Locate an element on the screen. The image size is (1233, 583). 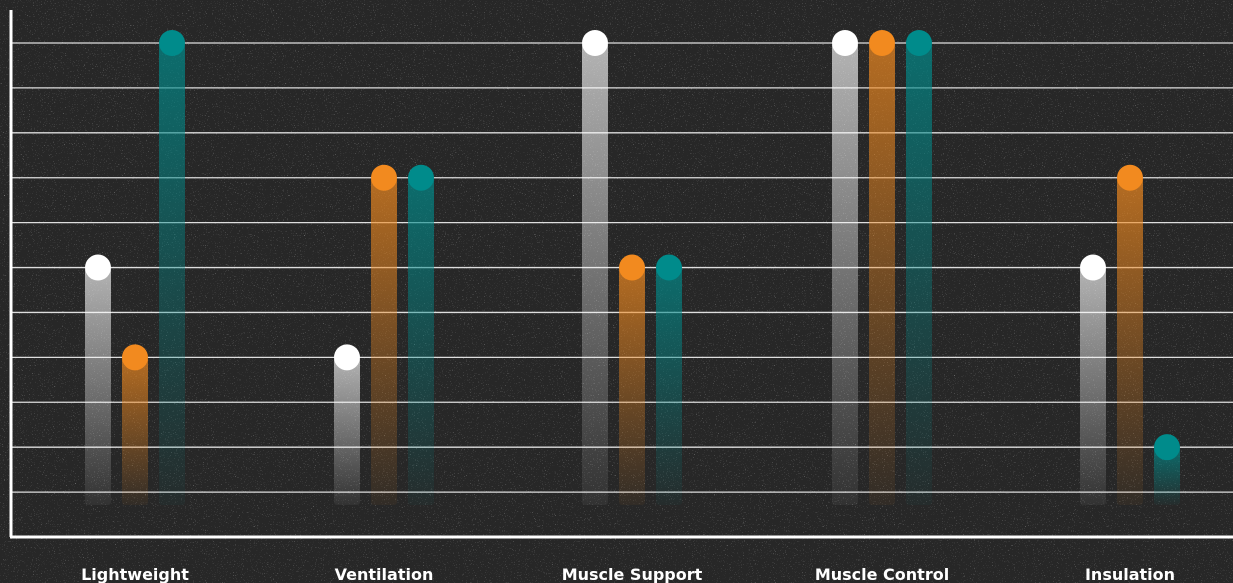
x-tick-label: Lightweight is located at coordinates (135, 574).